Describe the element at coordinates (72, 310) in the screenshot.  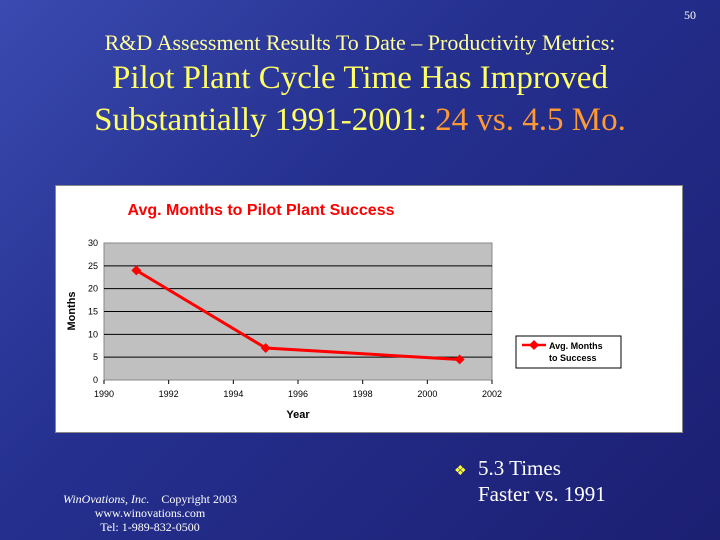
I see `y-axis-label: Months` at that location.